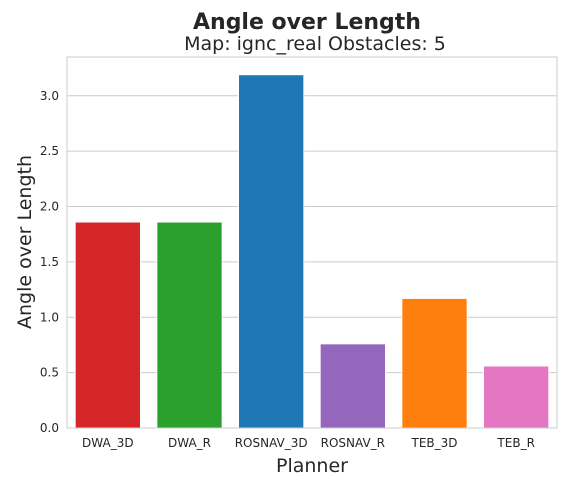 The width and height of the screenshot is (573, 486). What do you see at coordinates (49, 373) in the screenshot?
I see `y-tick-label: 0.5` at bounding box center [49, 373].